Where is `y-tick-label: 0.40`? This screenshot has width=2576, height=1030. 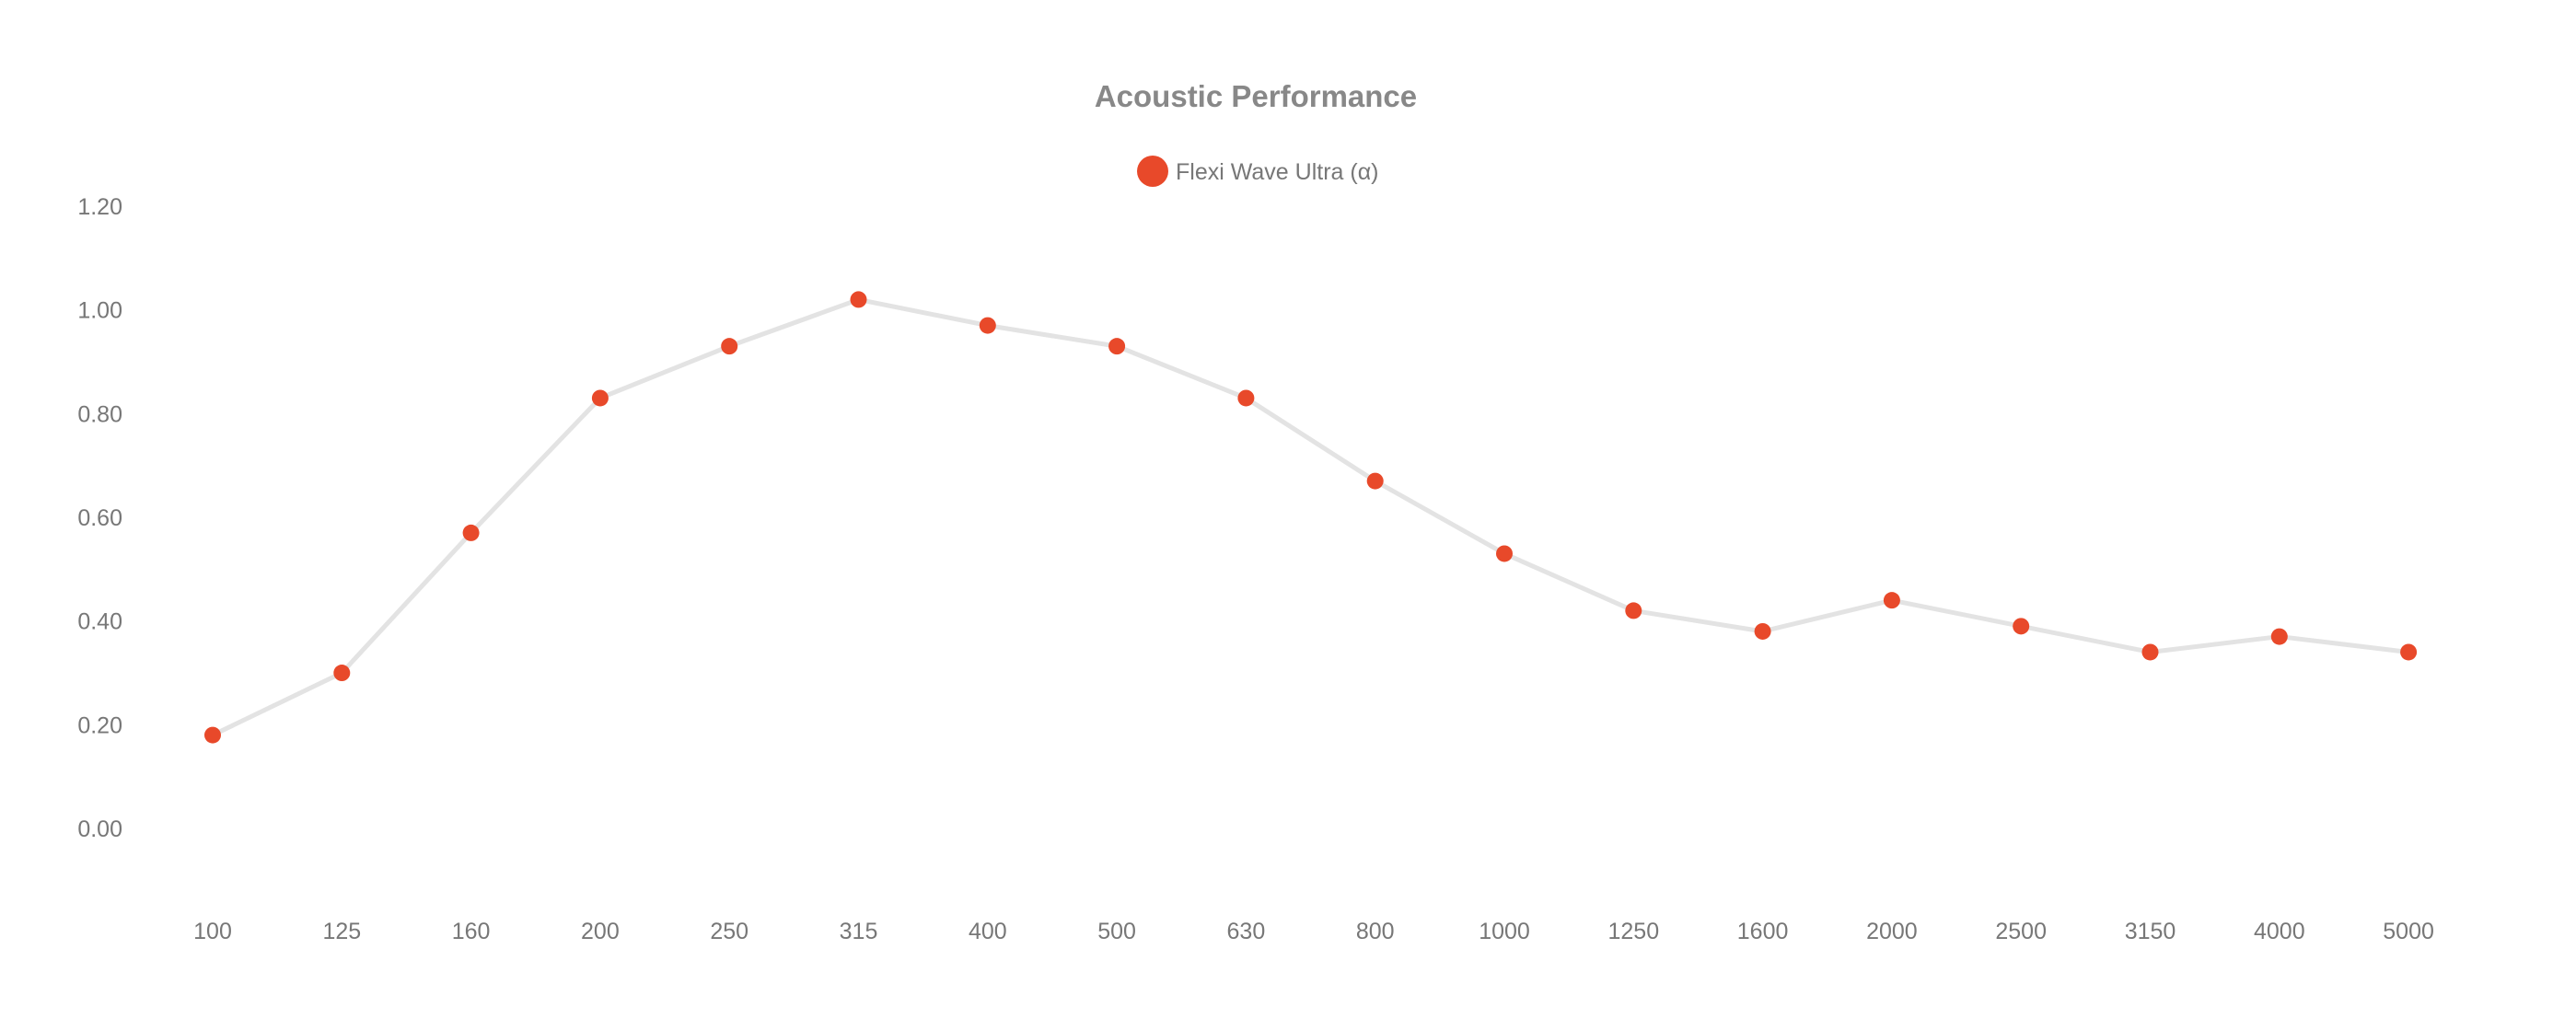 y-tick-label: 0.40 is located at coordinates (99, 622).